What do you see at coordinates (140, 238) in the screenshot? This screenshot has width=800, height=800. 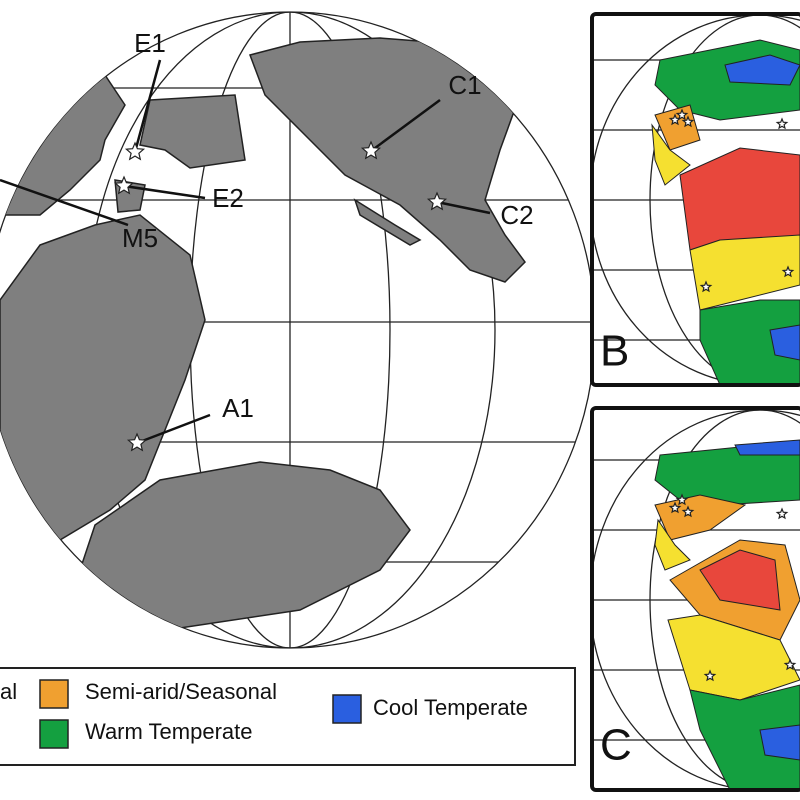 I see `site-label: M5` at bounding box center [140, 238].